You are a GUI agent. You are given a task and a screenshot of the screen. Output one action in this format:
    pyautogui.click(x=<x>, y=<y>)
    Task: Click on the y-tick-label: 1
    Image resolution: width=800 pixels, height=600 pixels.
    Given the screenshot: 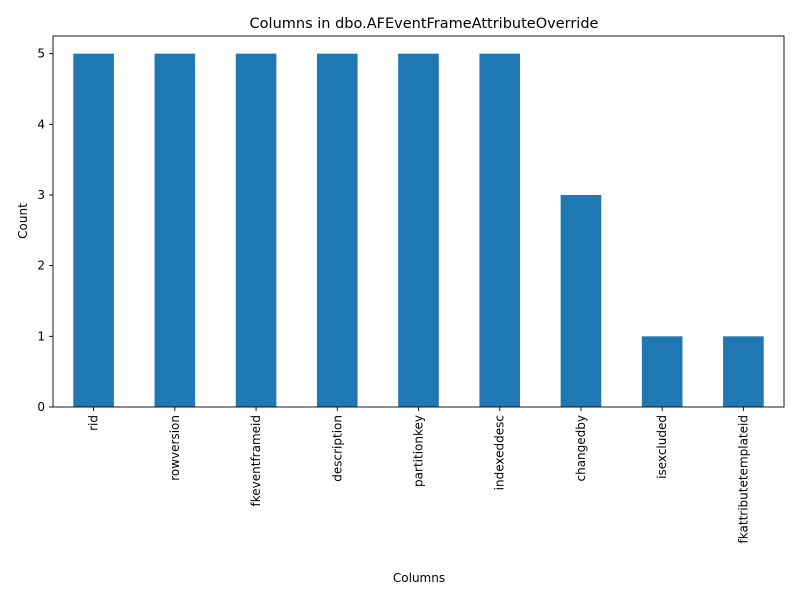 What is the action you would take?
    pyautogui.click(x=41, y=336)
    